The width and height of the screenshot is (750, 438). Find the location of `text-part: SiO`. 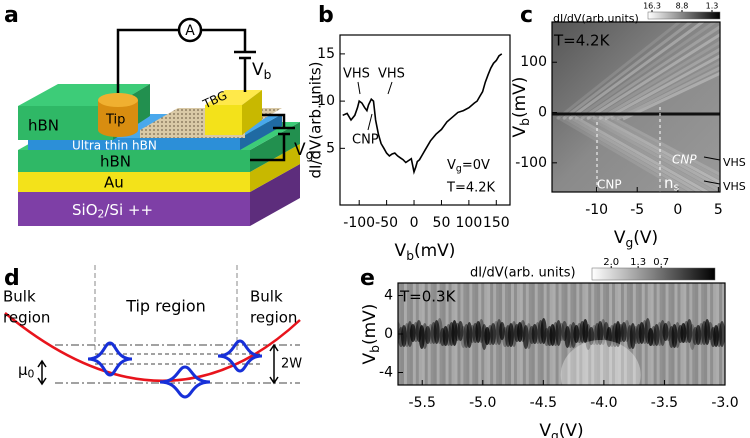

text-part: SiO is located at coordinates (85, 210).